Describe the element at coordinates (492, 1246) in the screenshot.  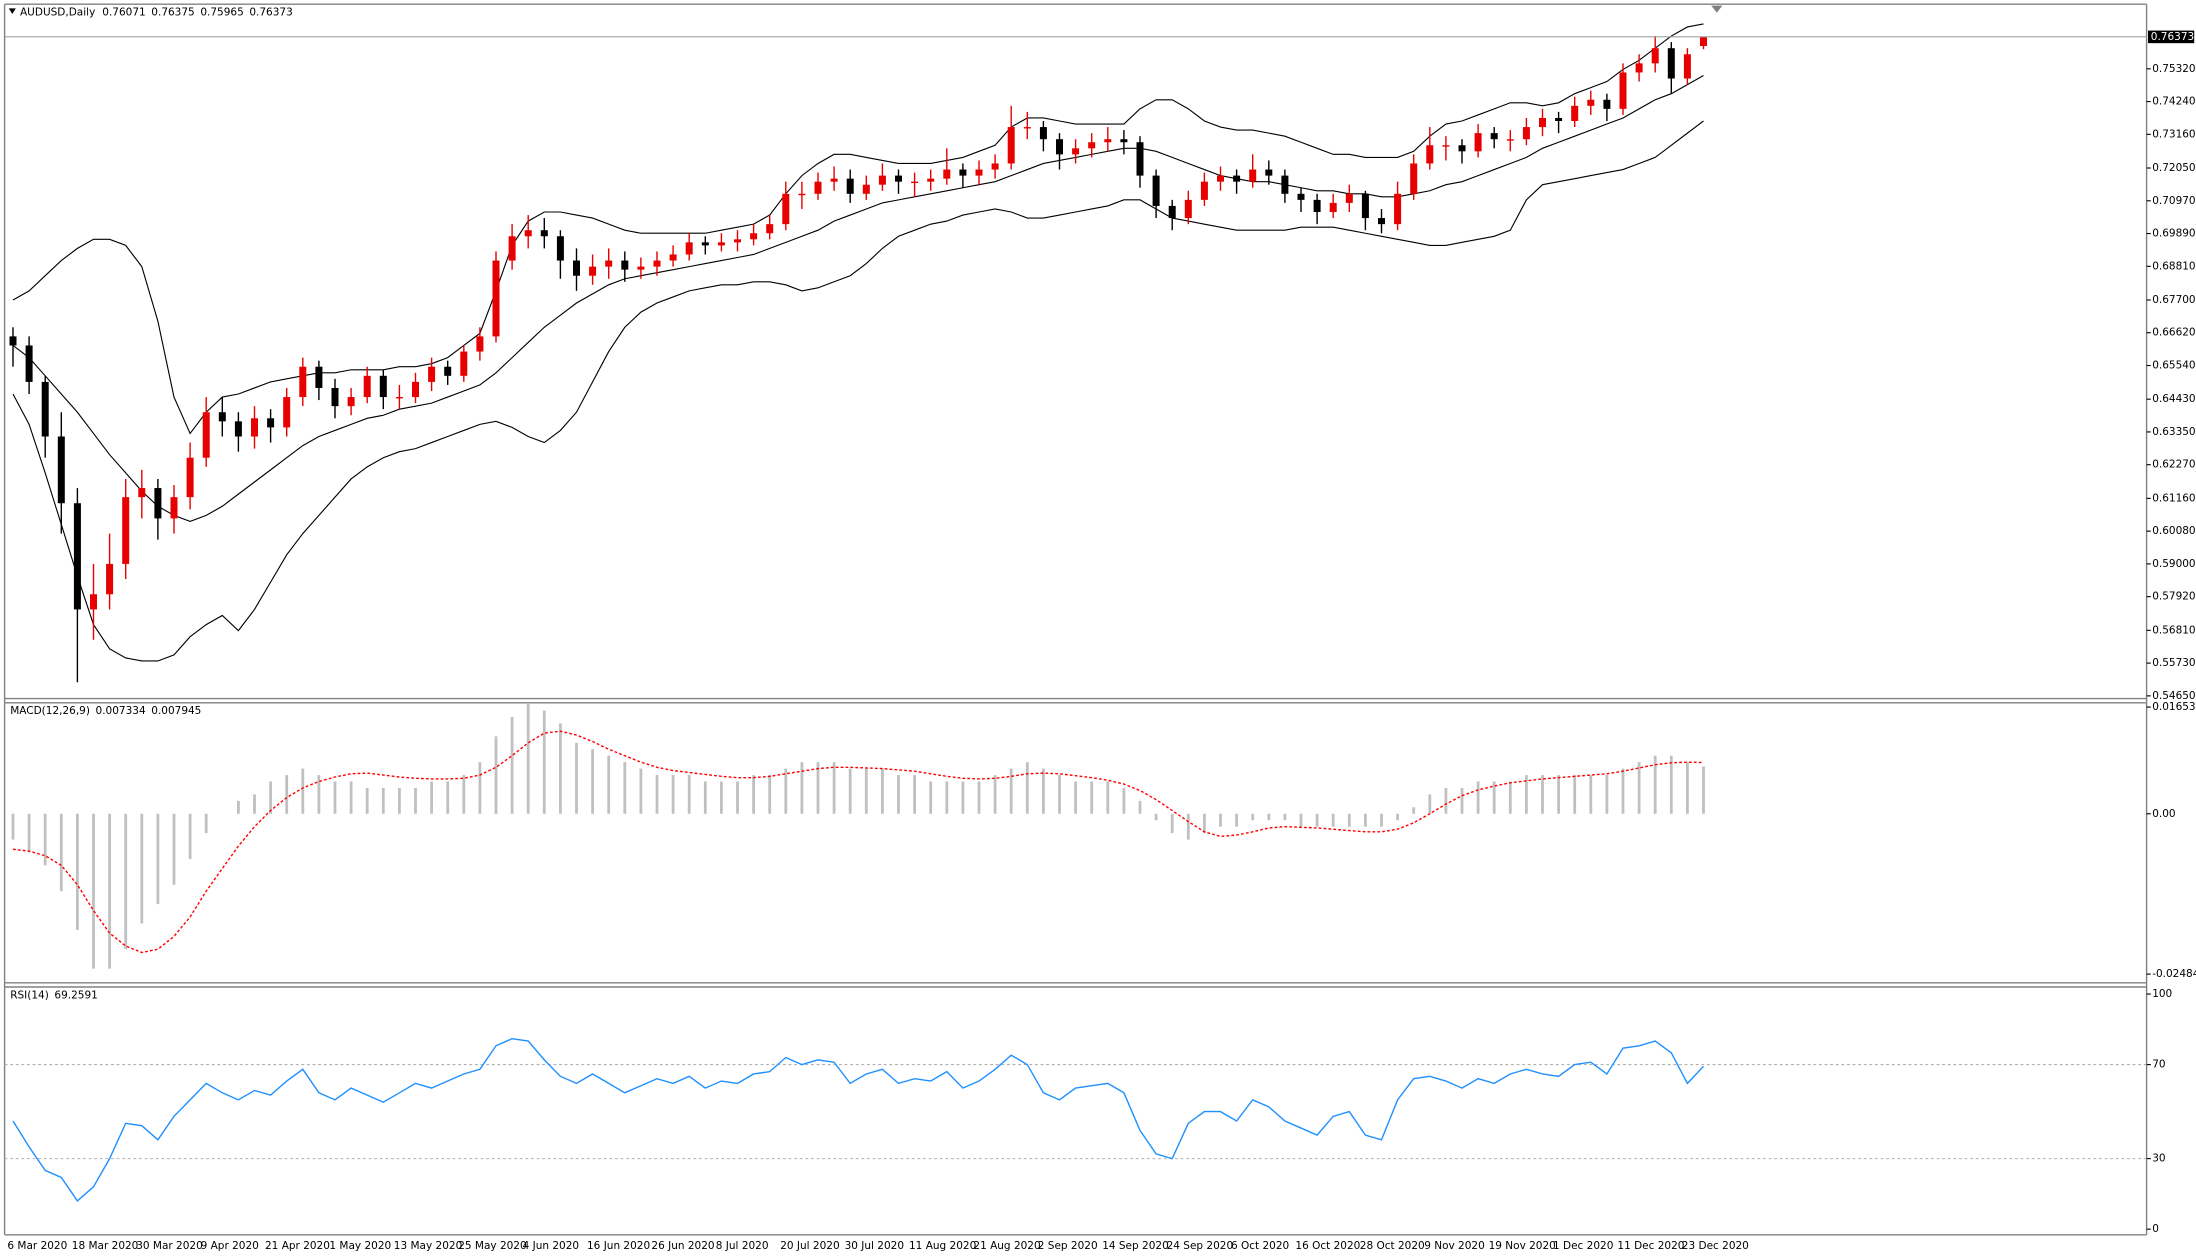
I see `x-tick-label: 25 May 2020` at that location.